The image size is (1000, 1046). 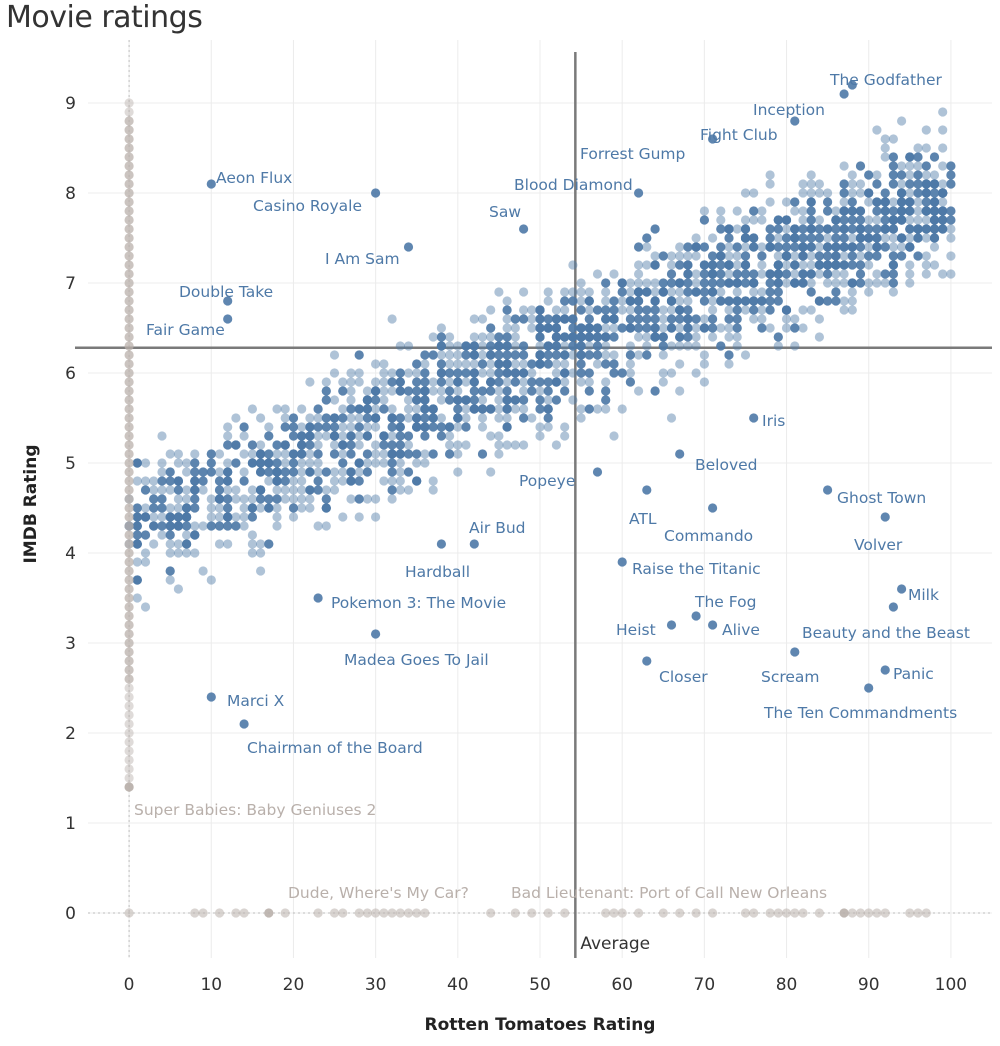 What do you see at coordinates (70, 284) in the screenshot?
I see `y-tick-label: 7` at bounding box center [70, 284].